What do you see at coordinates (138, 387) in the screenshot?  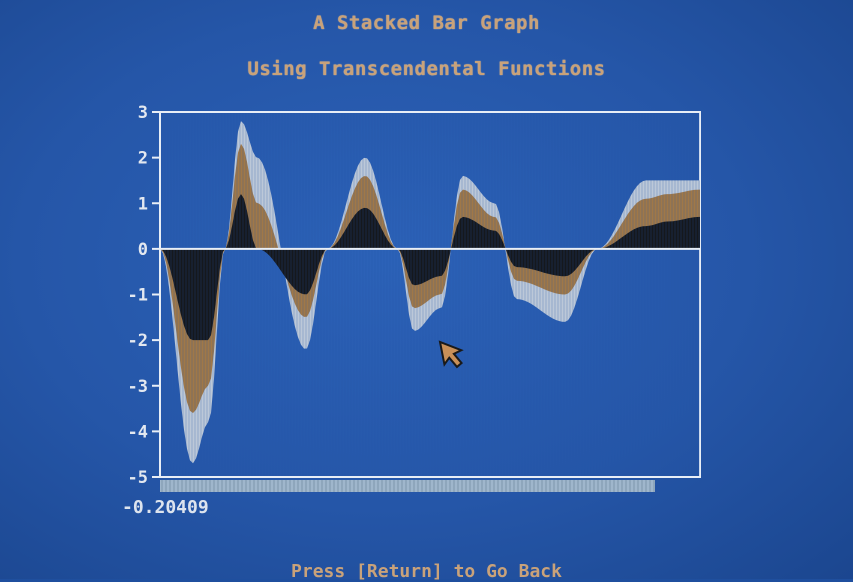 I see `y-tick-label: -3` at bounding box center [138, 387].